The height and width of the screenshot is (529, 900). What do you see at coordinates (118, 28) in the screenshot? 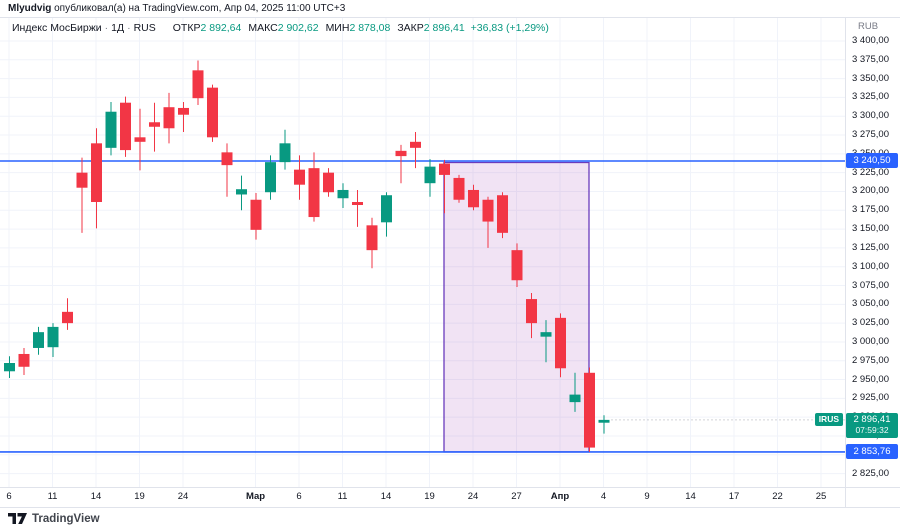
I see `interval-label: 1Д` at bounding box center [118, 28].